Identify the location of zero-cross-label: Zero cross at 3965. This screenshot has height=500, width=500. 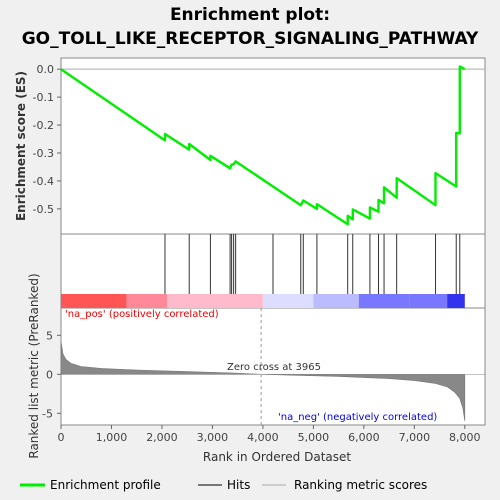
(274, 367).